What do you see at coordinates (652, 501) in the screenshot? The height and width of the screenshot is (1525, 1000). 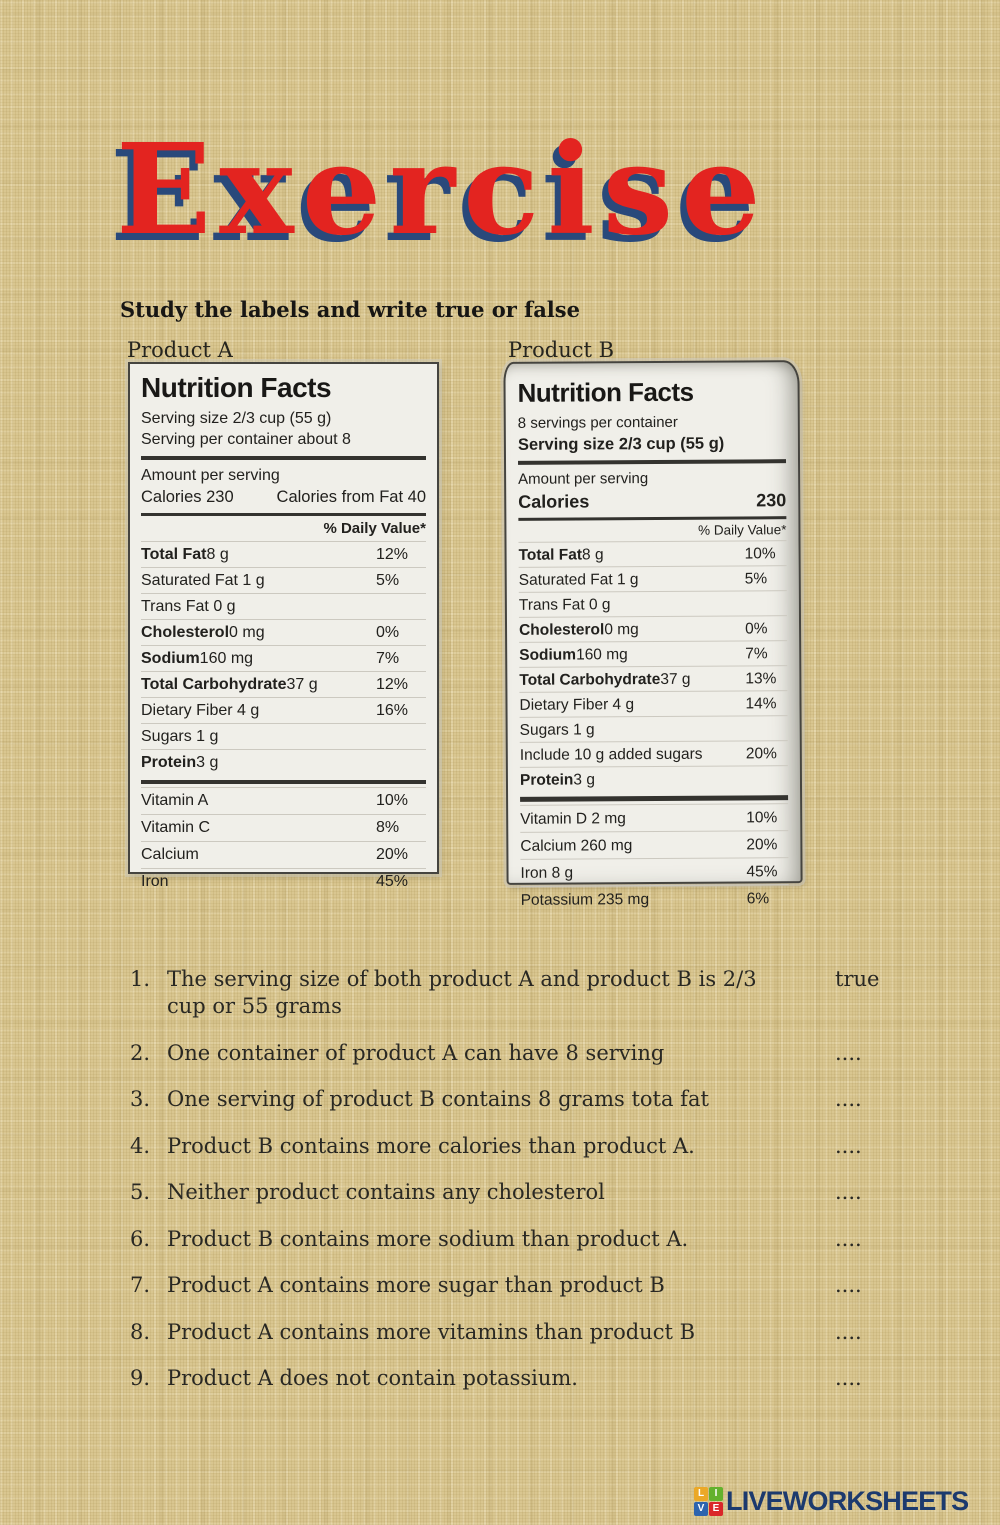 I see `label-b-calories-row: Calories 230` at bounding box center [652, 501].